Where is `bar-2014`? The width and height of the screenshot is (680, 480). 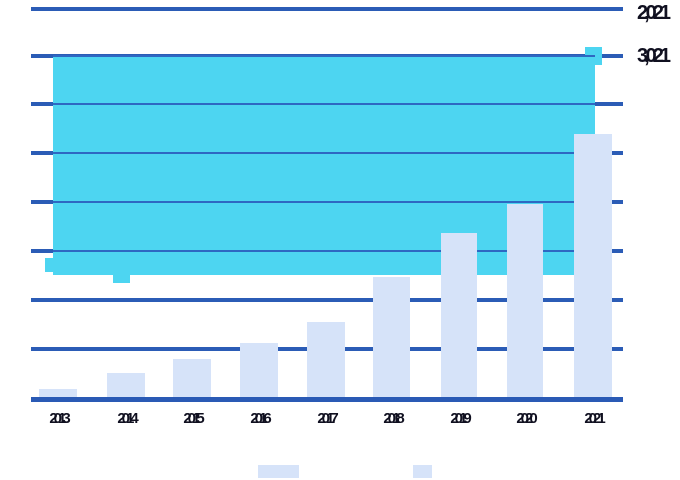 bar-2014 is located at coordinates (126, 386).